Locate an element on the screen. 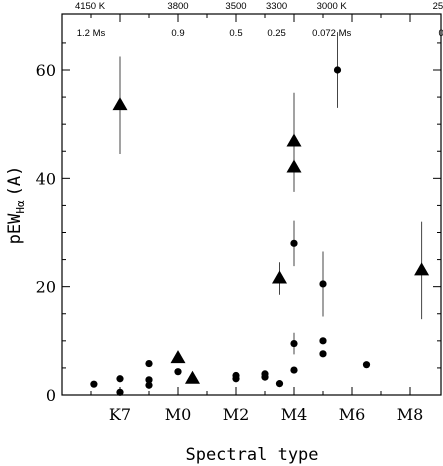 The height and width of the screenshot is (466, 443). top-mass-label: 1.2 Ms is located at coordinates (91, 33).